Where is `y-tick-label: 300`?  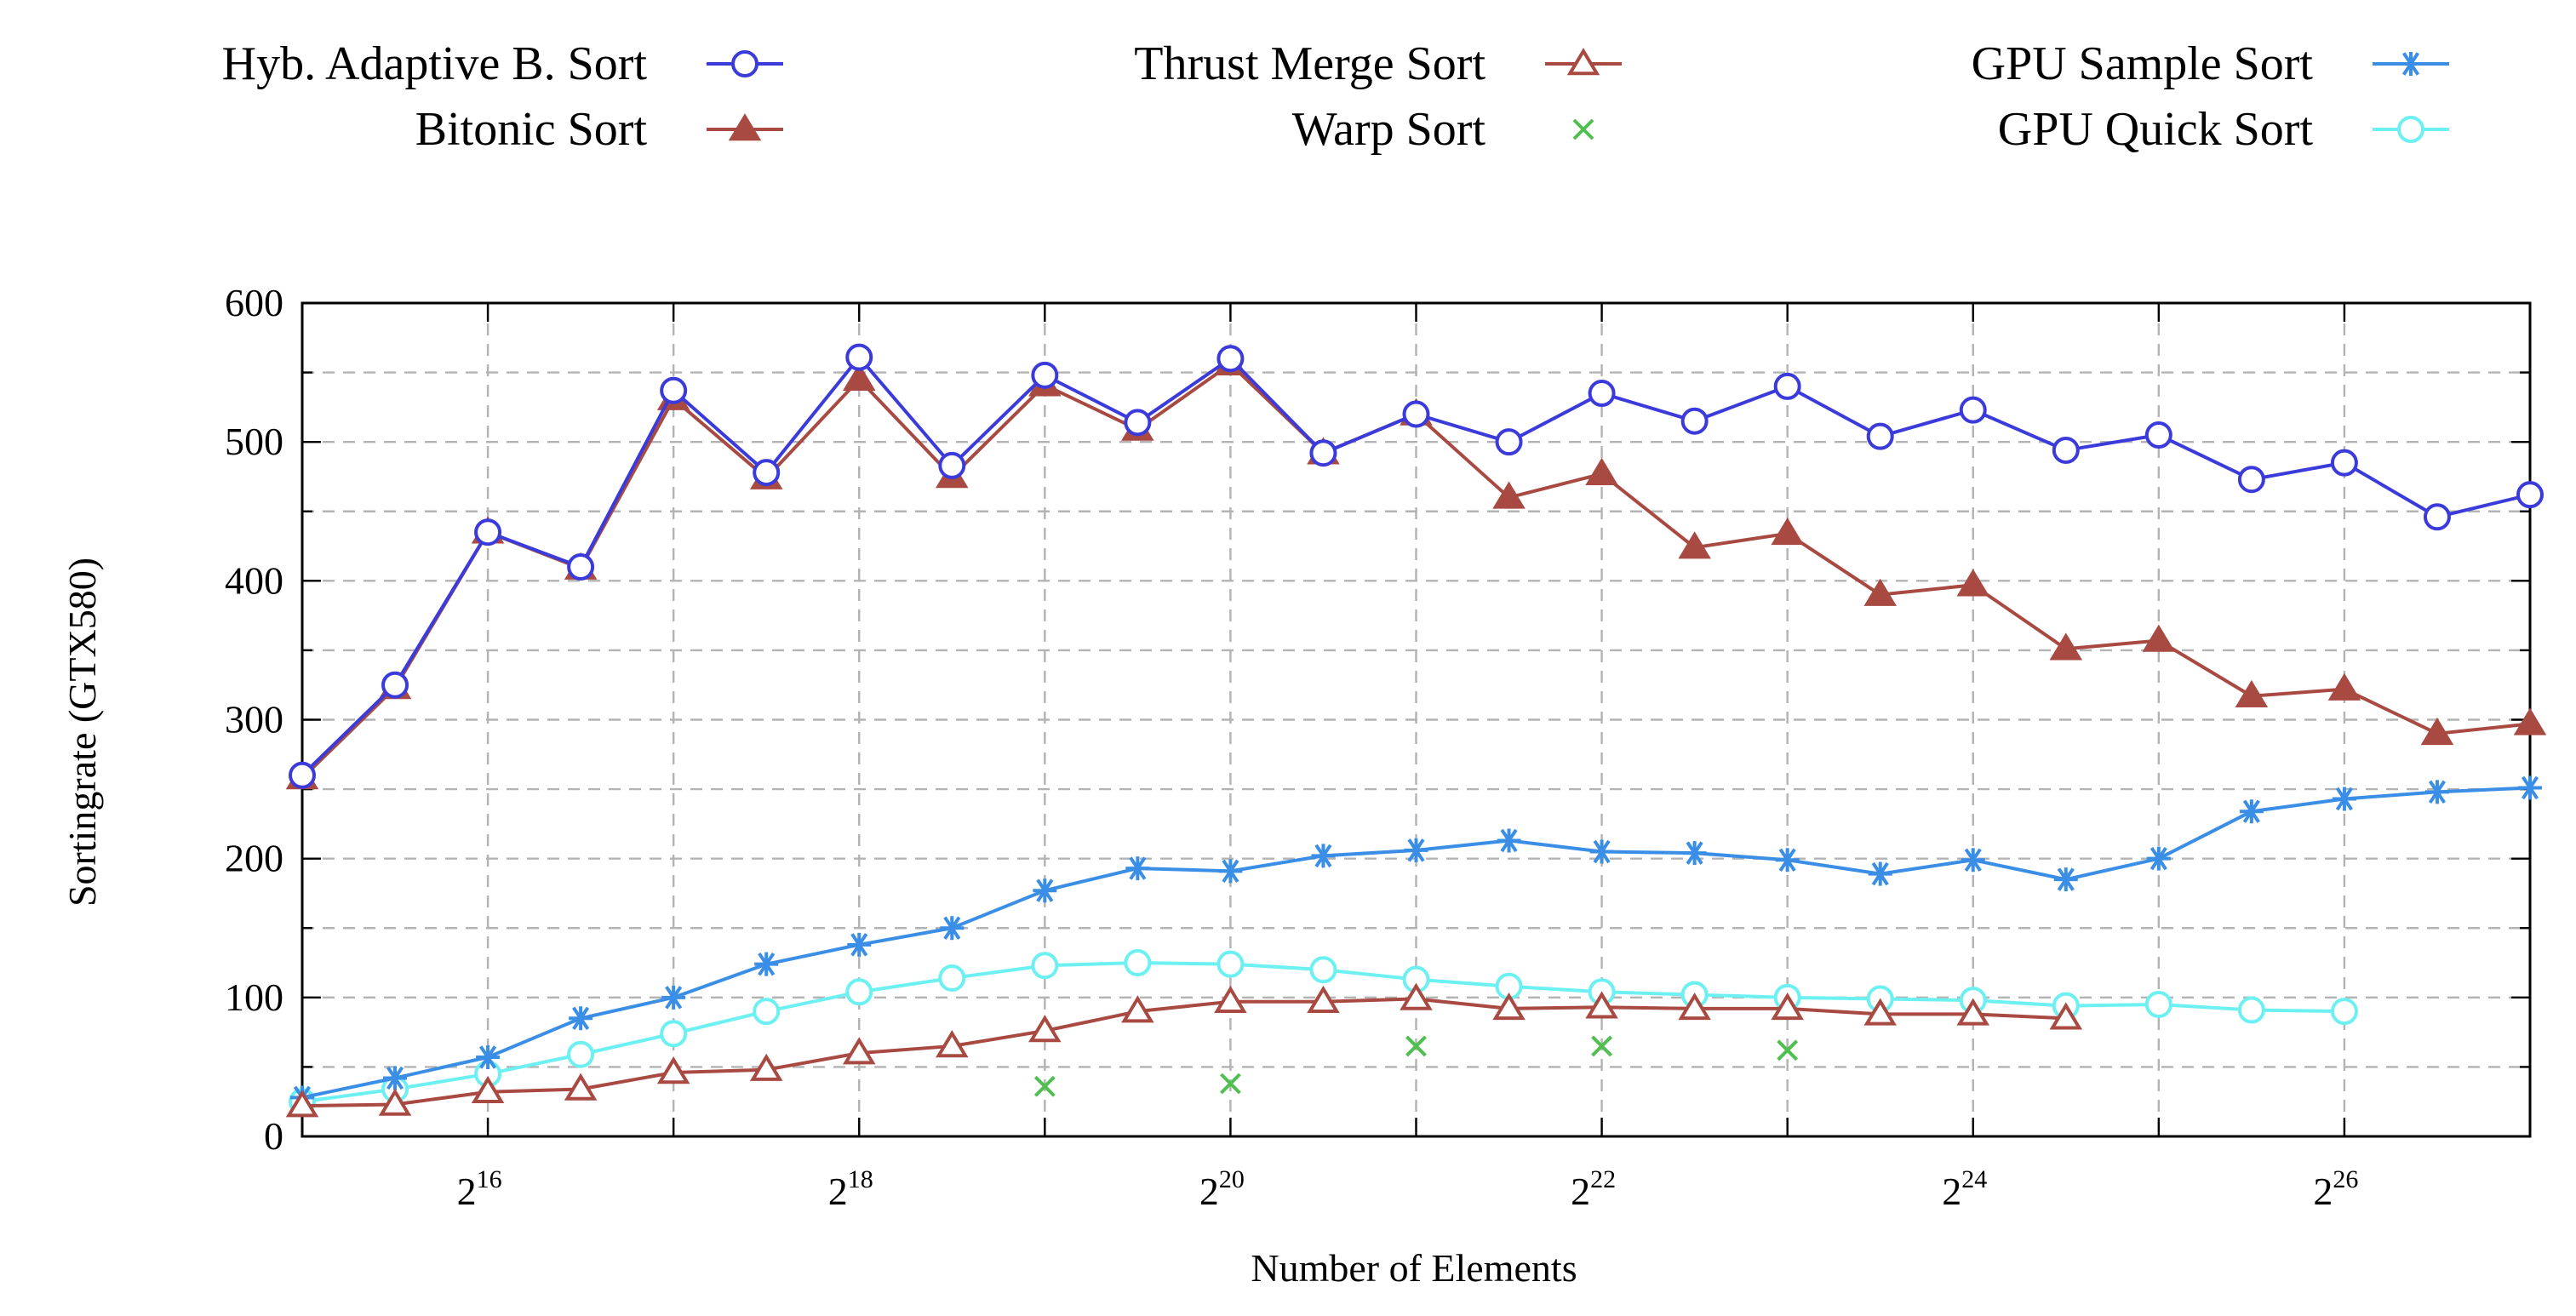 y-tick-label: 300 is located at coordinates (254, 719).